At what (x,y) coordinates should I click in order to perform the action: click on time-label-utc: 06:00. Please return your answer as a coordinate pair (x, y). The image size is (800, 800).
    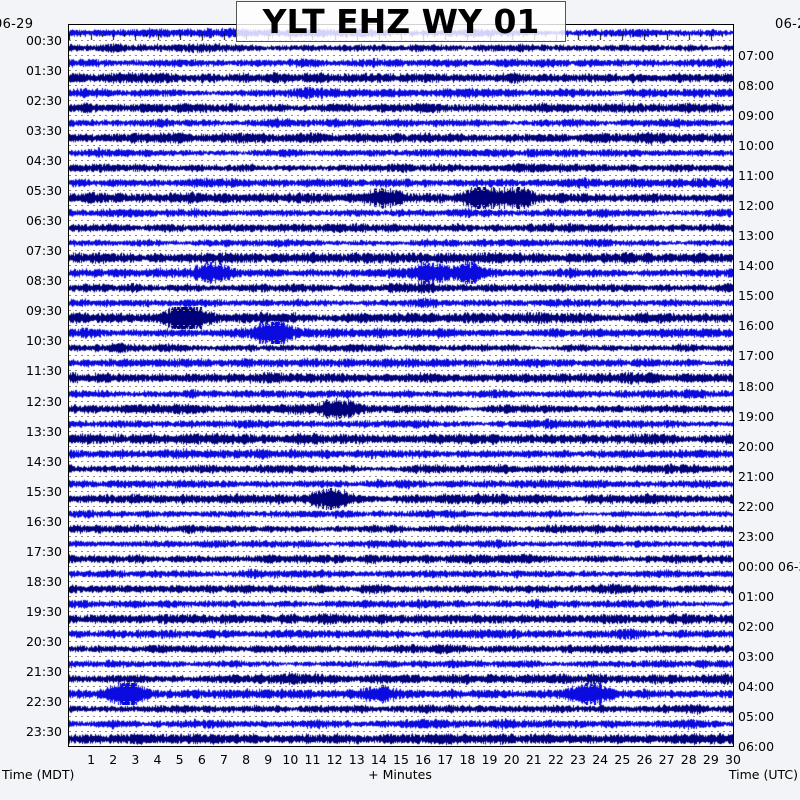
    Looking at the image, I should click on (756, 746).